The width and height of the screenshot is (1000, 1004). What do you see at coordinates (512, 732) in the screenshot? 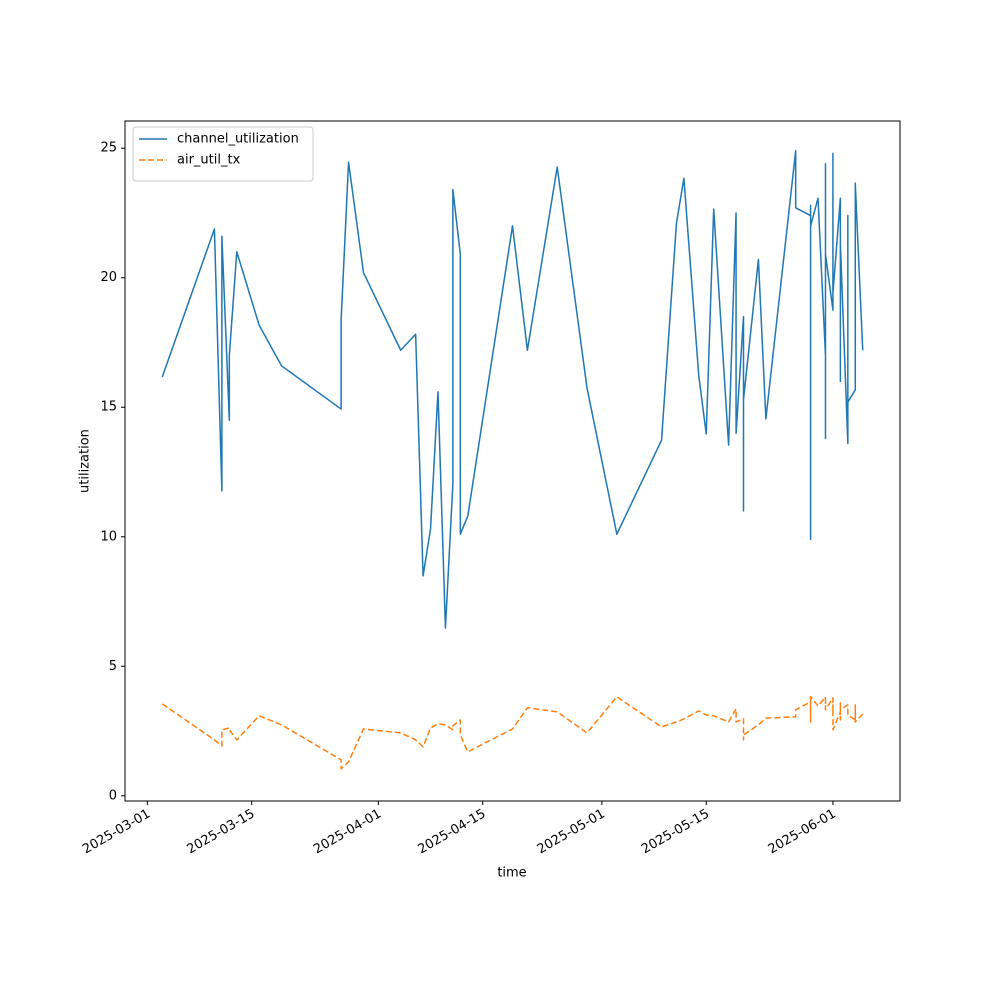
I see `series-line` at bounding box center [512, 732].